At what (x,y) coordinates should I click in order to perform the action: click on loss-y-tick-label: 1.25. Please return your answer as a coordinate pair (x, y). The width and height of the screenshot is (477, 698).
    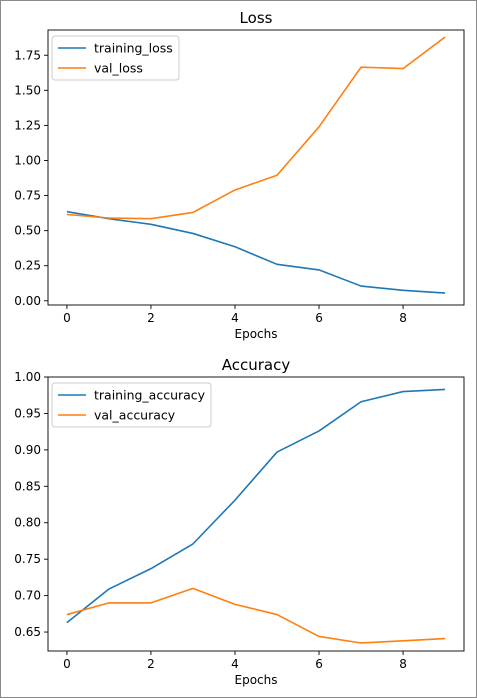
    Looking at the image, I should click on (27, 125).